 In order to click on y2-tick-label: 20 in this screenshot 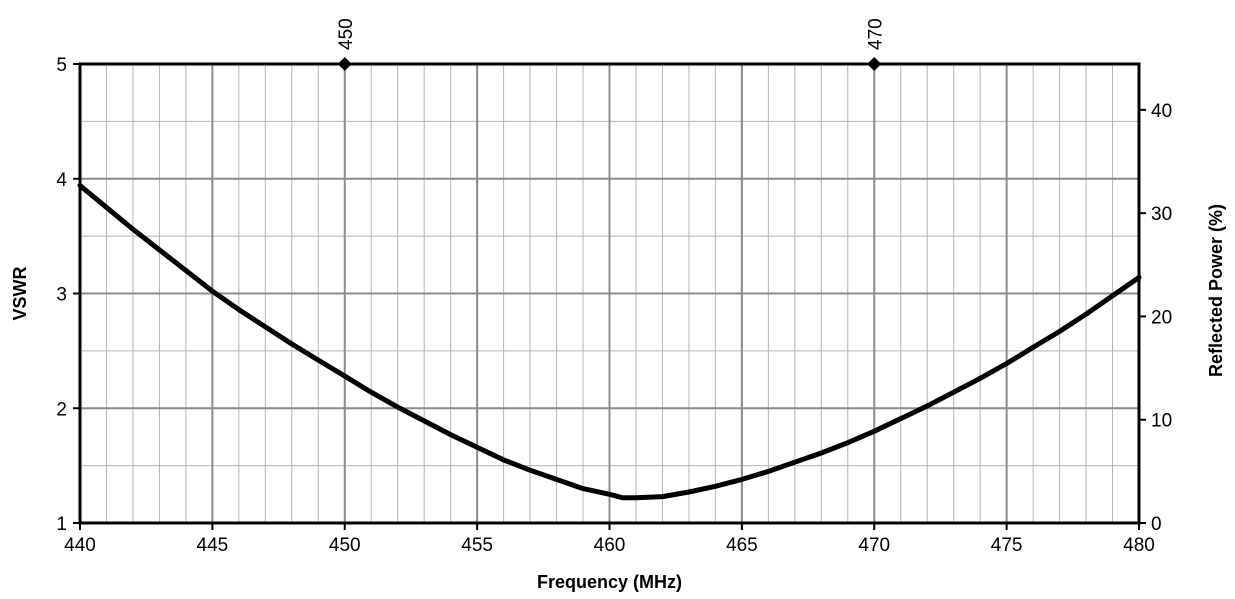, I will do `click(1161, 317)`.